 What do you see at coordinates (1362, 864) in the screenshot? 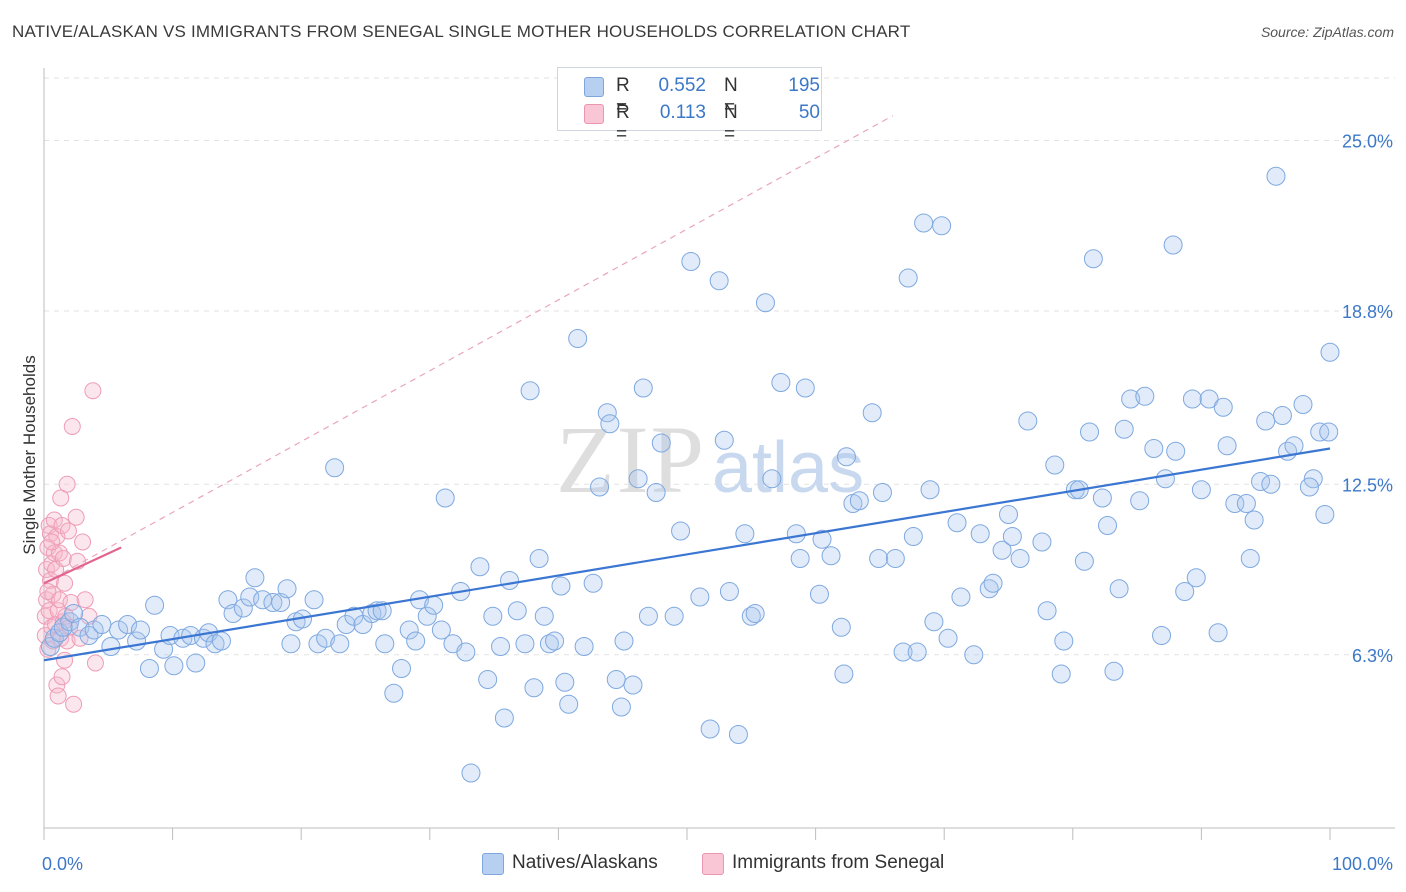
I see `x-tick-label: 100.0%` at bounding box center [1362, 864].